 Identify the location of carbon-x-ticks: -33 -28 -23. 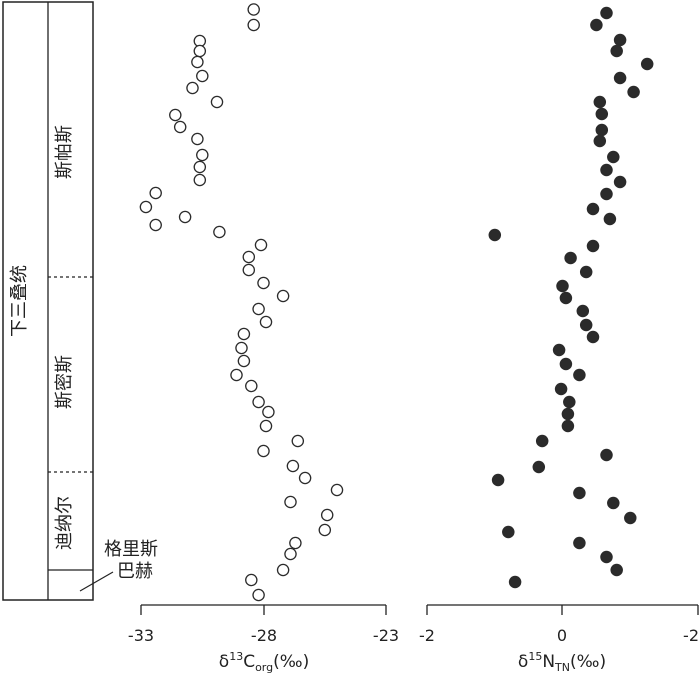
(263, 625).